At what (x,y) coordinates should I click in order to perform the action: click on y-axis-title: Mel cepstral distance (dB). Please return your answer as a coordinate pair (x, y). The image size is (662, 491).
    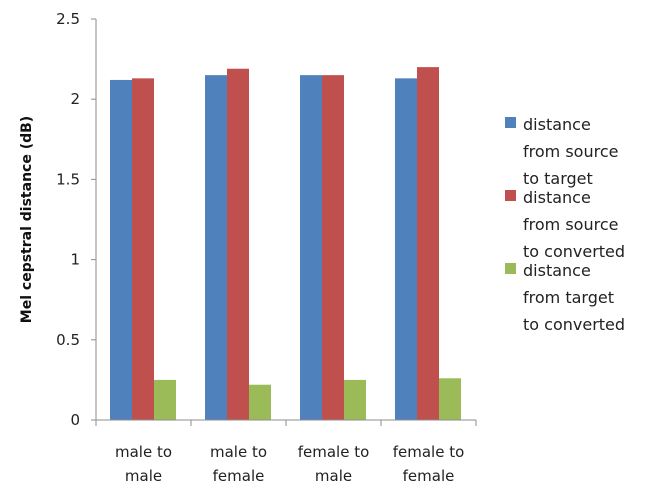
    Looking at the image, I should click on (27, 219).